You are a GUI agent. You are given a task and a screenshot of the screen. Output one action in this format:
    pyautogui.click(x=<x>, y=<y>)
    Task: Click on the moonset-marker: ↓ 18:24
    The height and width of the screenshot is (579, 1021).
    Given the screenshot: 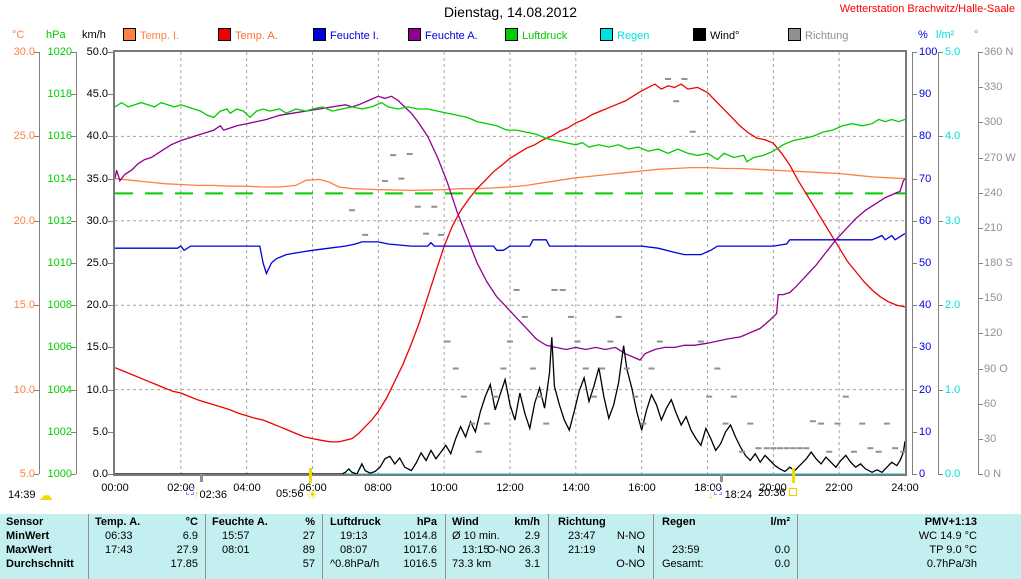 What is the action you would take?
    pyautogui.click(x=730, y=494)
    